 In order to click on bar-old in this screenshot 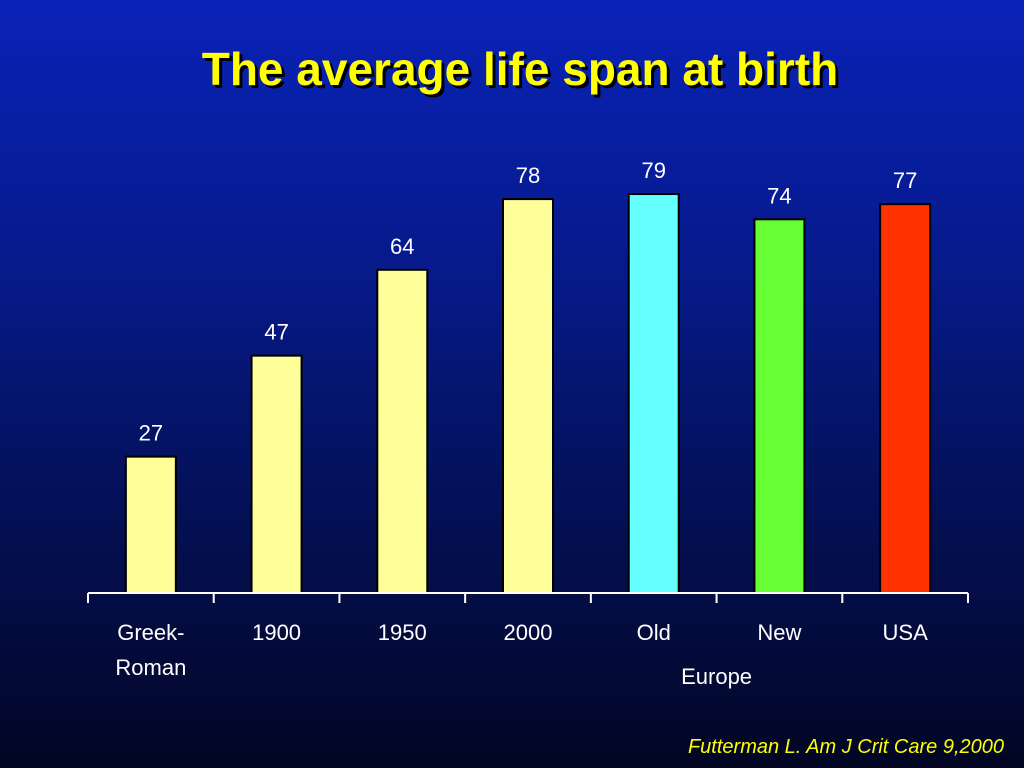, I will do `click(653, 394)`.